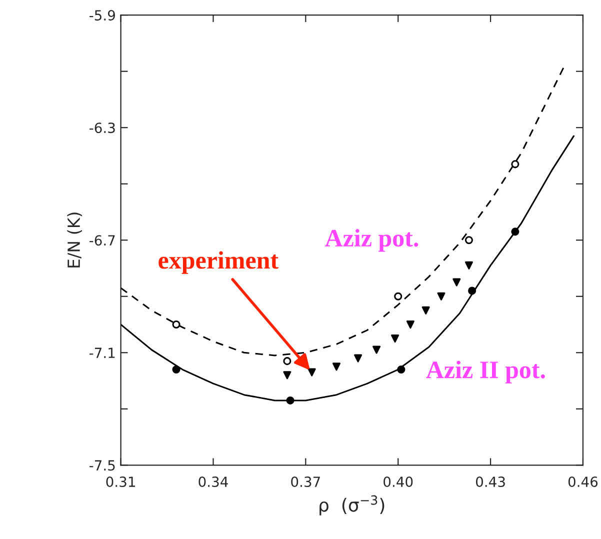 The image size is (601, 539). What do you see at coordinates (218, 262) in the screenshot?
I see `annotation: experiment` at bounding box center [218, 262].